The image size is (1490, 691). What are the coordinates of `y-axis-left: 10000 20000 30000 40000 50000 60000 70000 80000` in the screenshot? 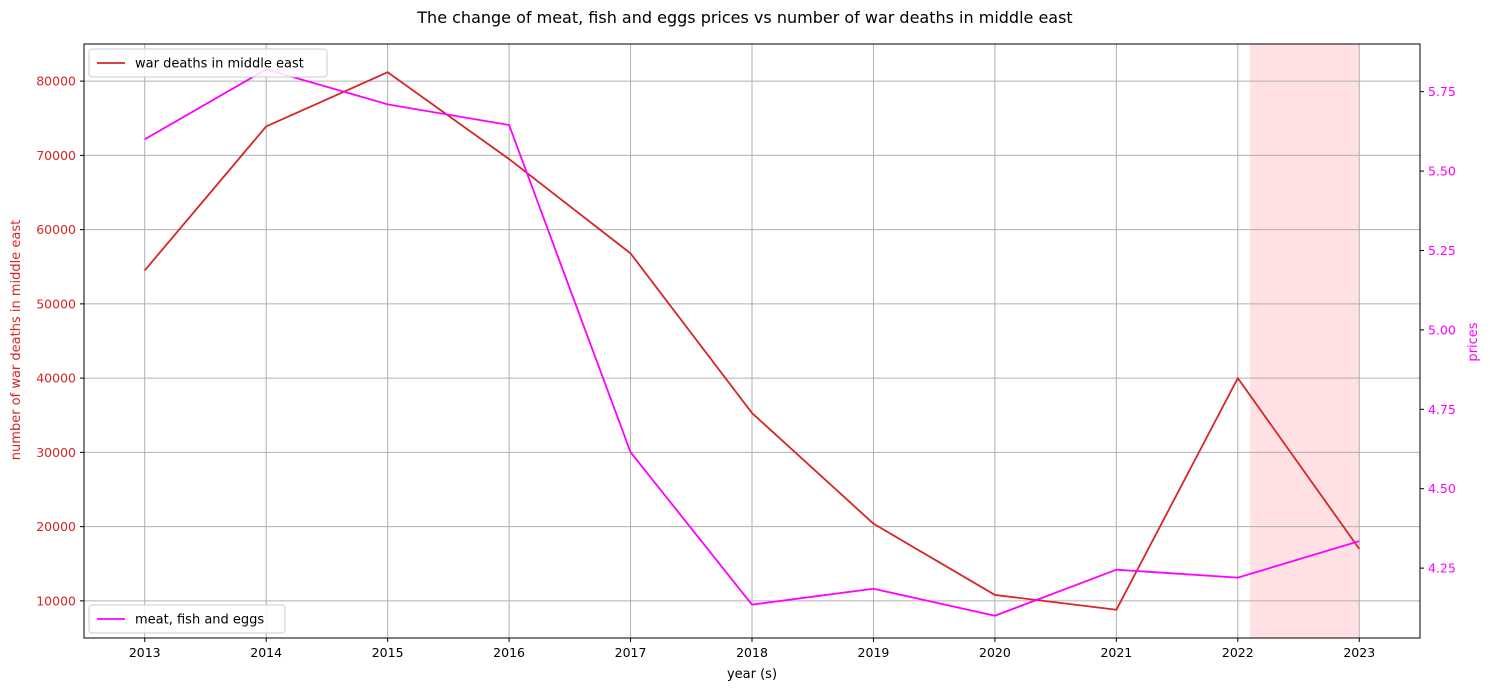 It's located at (60, 341).